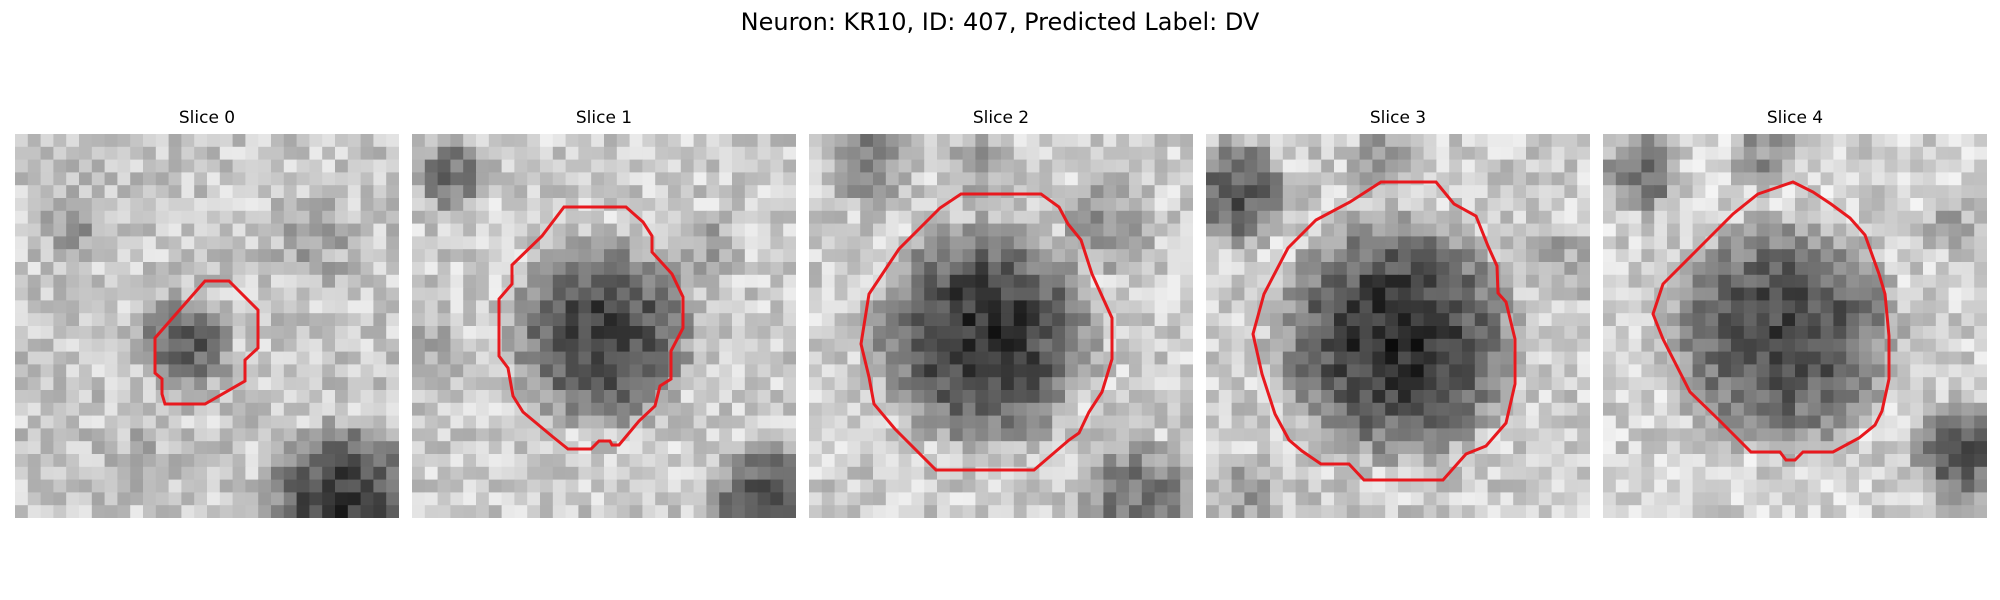 This screenshot has height=600, width=2000. What do you see at coordinates (207, 118) in the screenshot?
I see `slice-title: Slice 0` at bounding box center [207, 118].